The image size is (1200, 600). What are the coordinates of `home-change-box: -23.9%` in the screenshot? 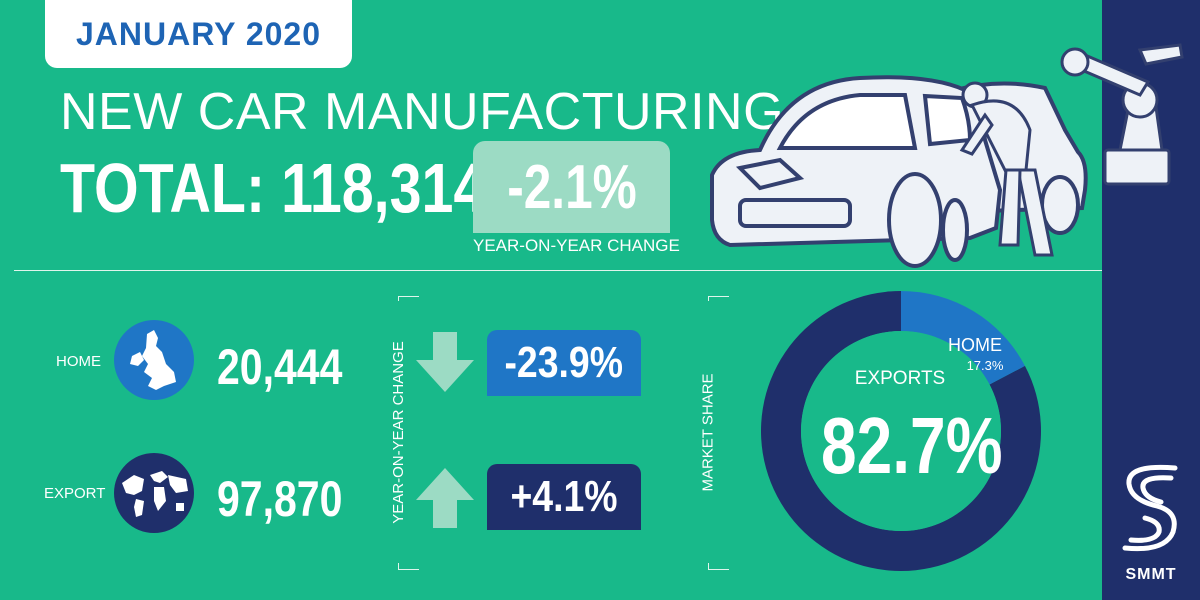 It's located at (564, 363).